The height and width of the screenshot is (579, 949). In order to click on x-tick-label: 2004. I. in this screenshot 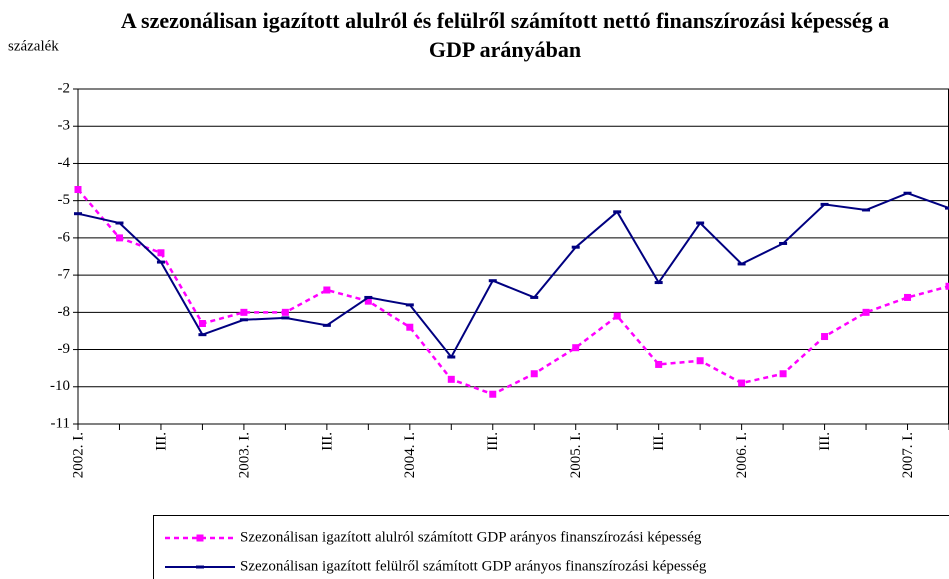, I will do `click(410, 455)`.